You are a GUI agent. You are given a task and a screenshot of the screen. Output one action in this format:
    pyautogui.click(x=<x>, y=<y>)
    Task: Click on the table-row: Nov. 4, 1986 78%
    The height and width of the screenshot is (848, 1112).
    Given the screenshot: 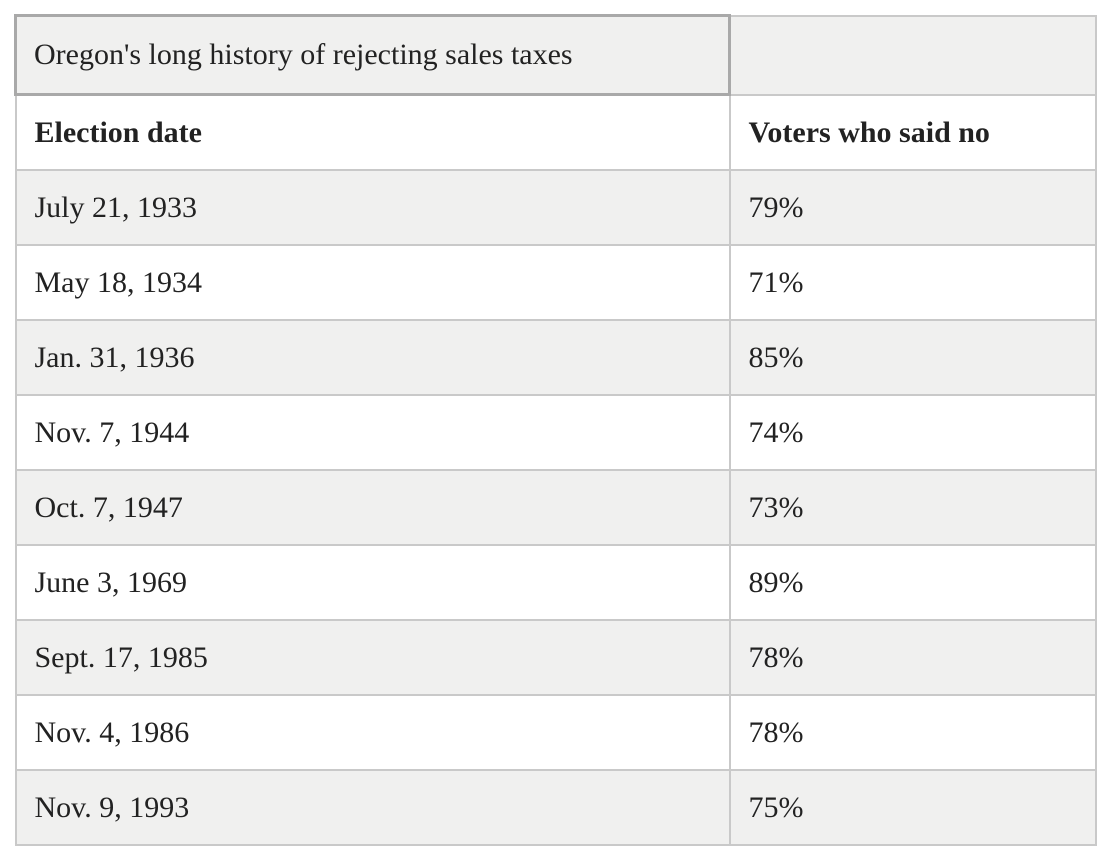 What is the action you would take?
    pyautogui.click(x=555, y=732)
    